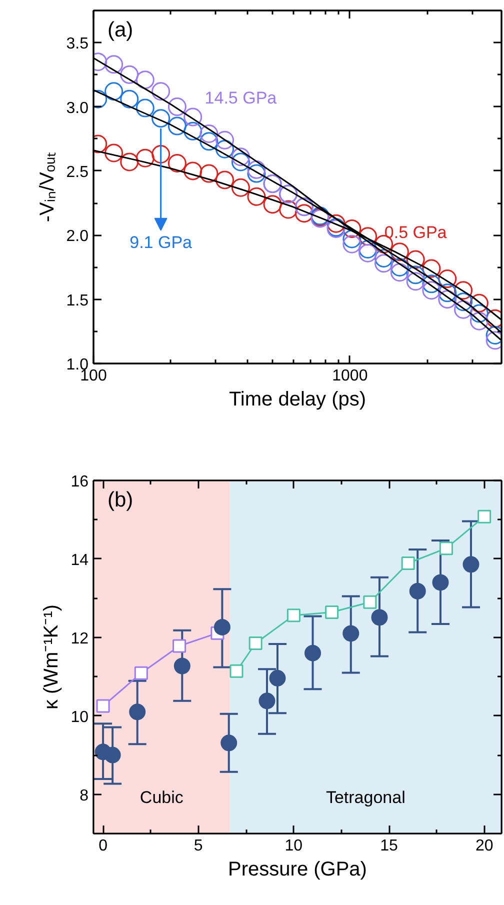 The image size is (504, 905). What do you see at coordinates (389, 846) in the screenshot?
I see `x-tick-label: 15` at bounding box center [389, 846].